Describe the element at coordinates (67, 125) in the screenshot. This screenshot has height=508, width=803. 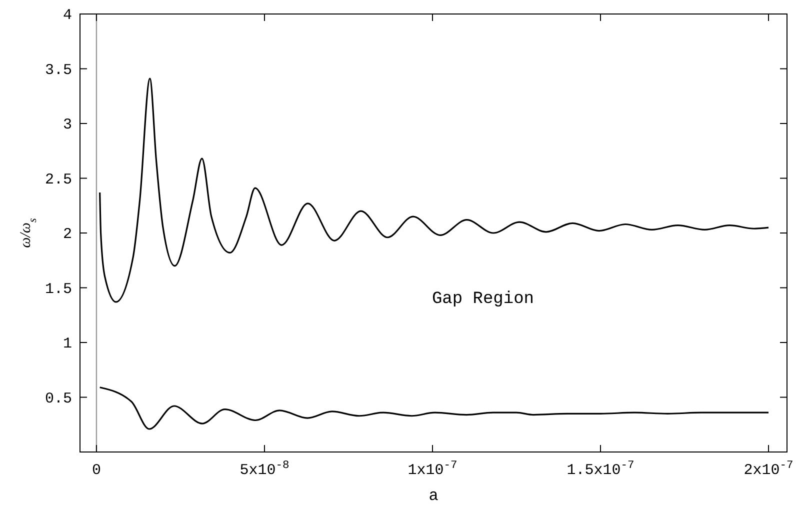
I see `y-tick-label: 3` at that location.